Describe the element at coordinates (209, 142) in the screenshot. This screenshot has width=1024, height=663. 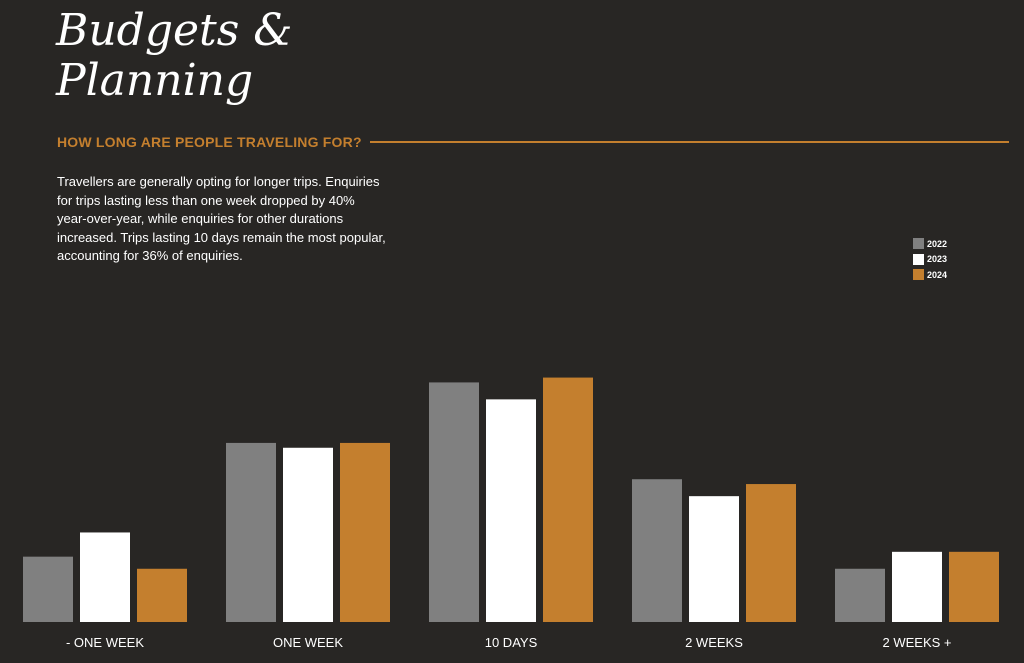
I see `section-title: HOW LONG ARE PEOPLE TRAVELING FOR?` at that location.